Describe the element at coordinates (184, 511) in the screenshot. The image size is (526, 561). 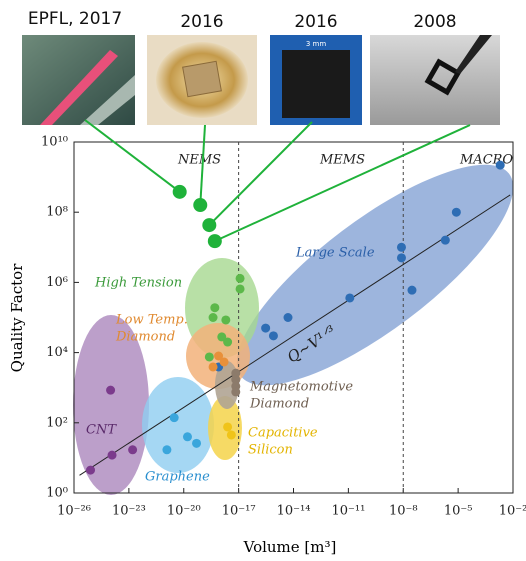
I see `x-tick-label: 10⁻²⁰` at that location.